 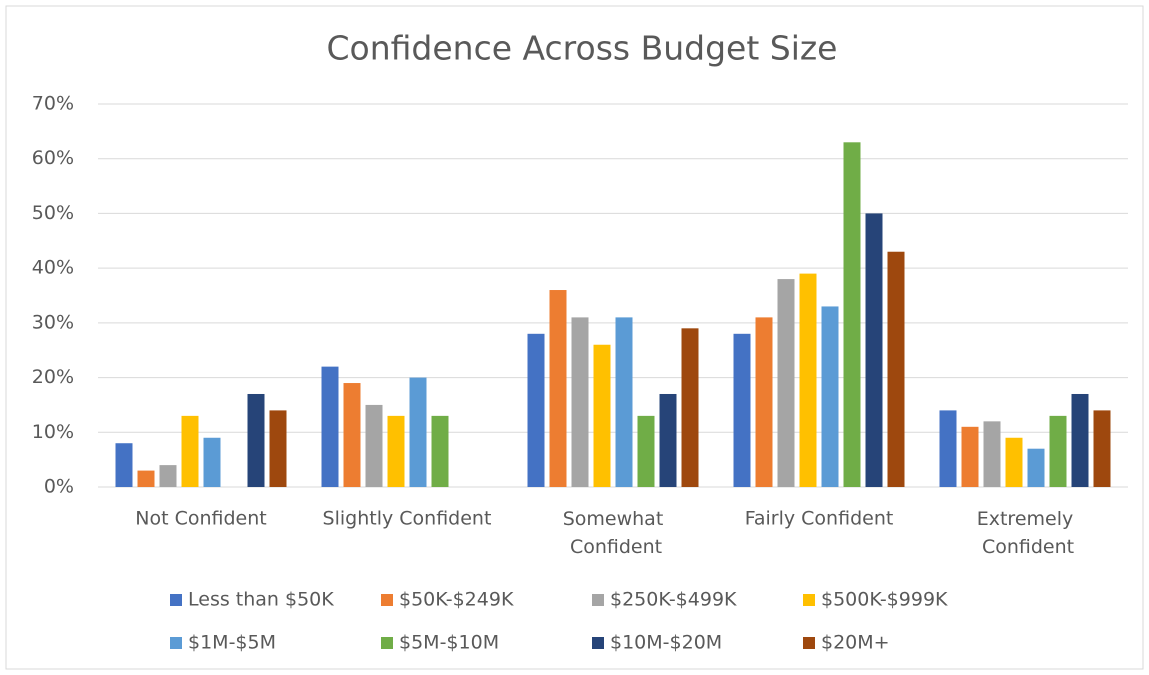 I want to click on legend-label: $20M+, so click(x=855, y=643).